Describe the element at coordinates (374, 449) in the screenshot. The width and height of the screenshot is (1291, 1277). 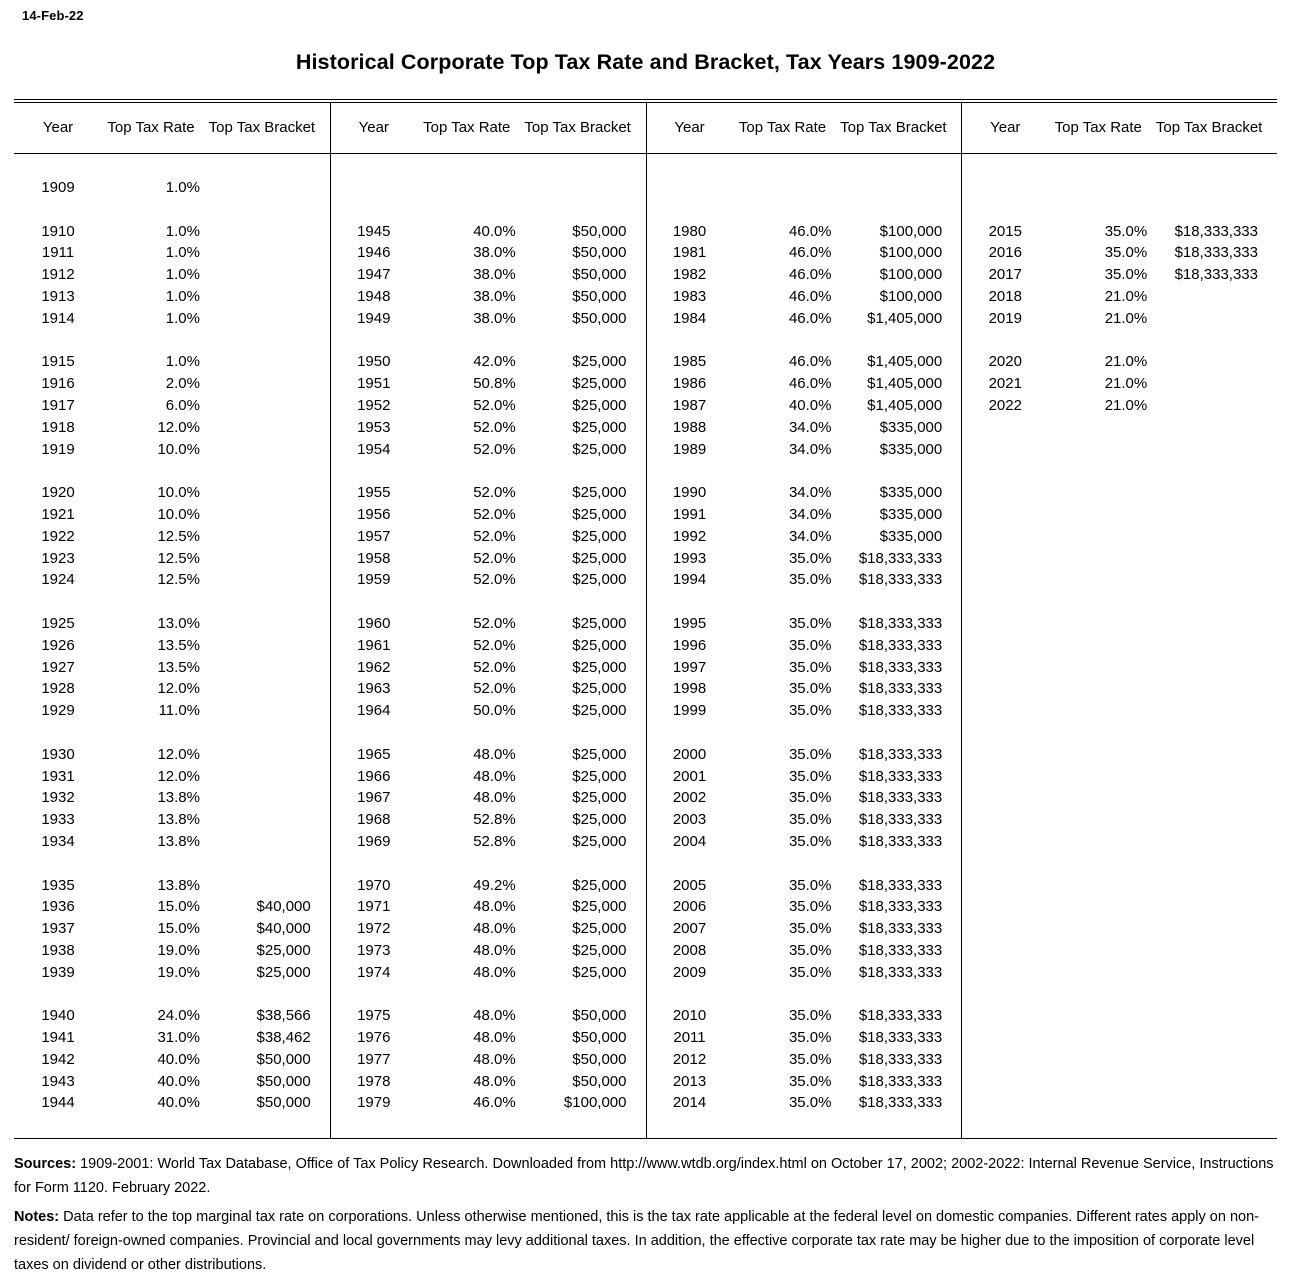
I see `year-cell: 1954` at that location.